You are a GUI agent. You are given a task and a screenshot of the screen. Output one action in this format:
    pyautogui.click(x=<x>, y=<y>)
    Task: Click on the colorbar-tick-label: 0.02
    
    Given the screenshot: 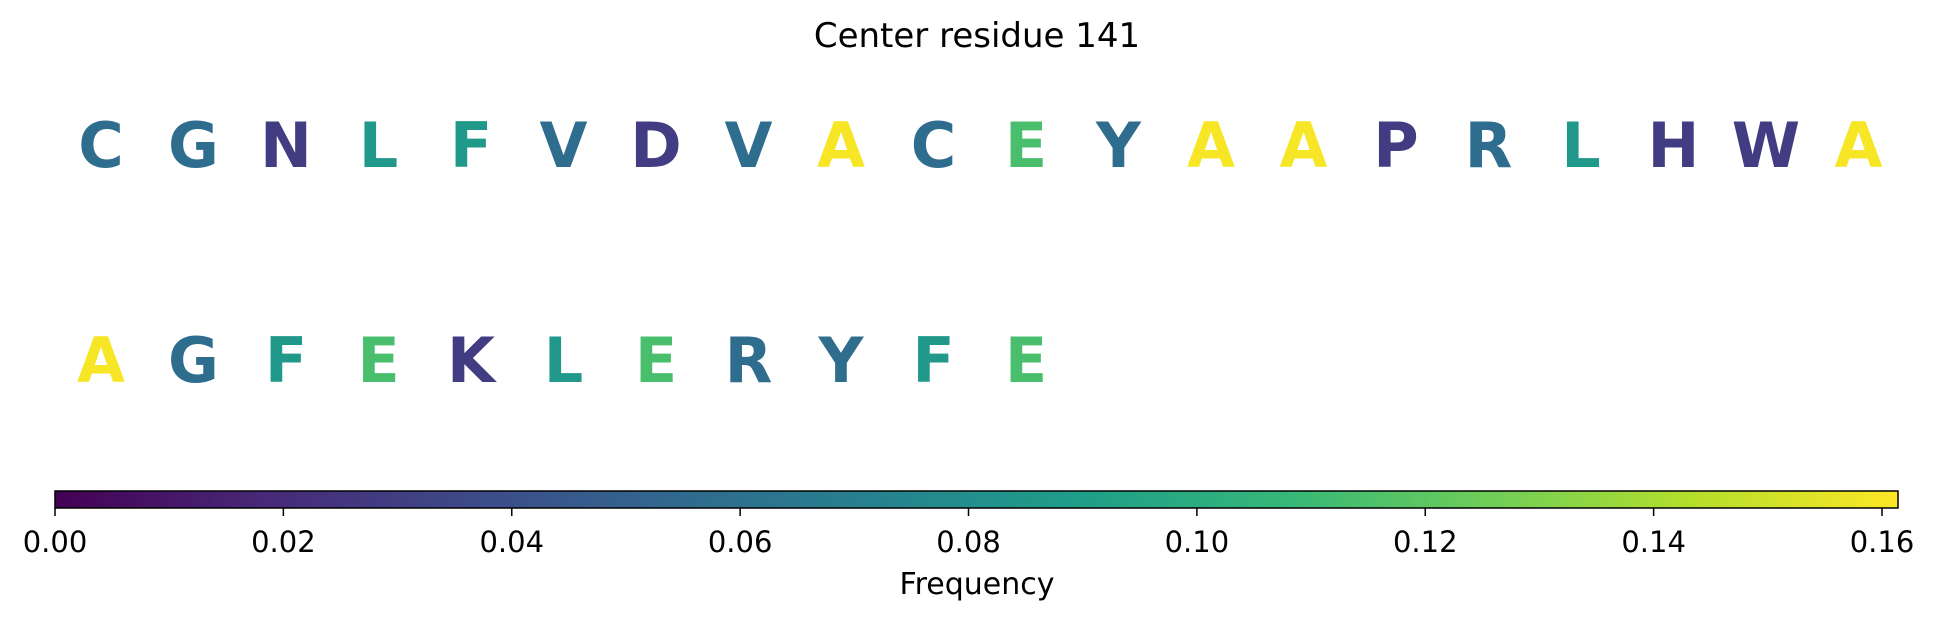 What is the action you would take?
    pyautogui.click(x=283, y=542)
    